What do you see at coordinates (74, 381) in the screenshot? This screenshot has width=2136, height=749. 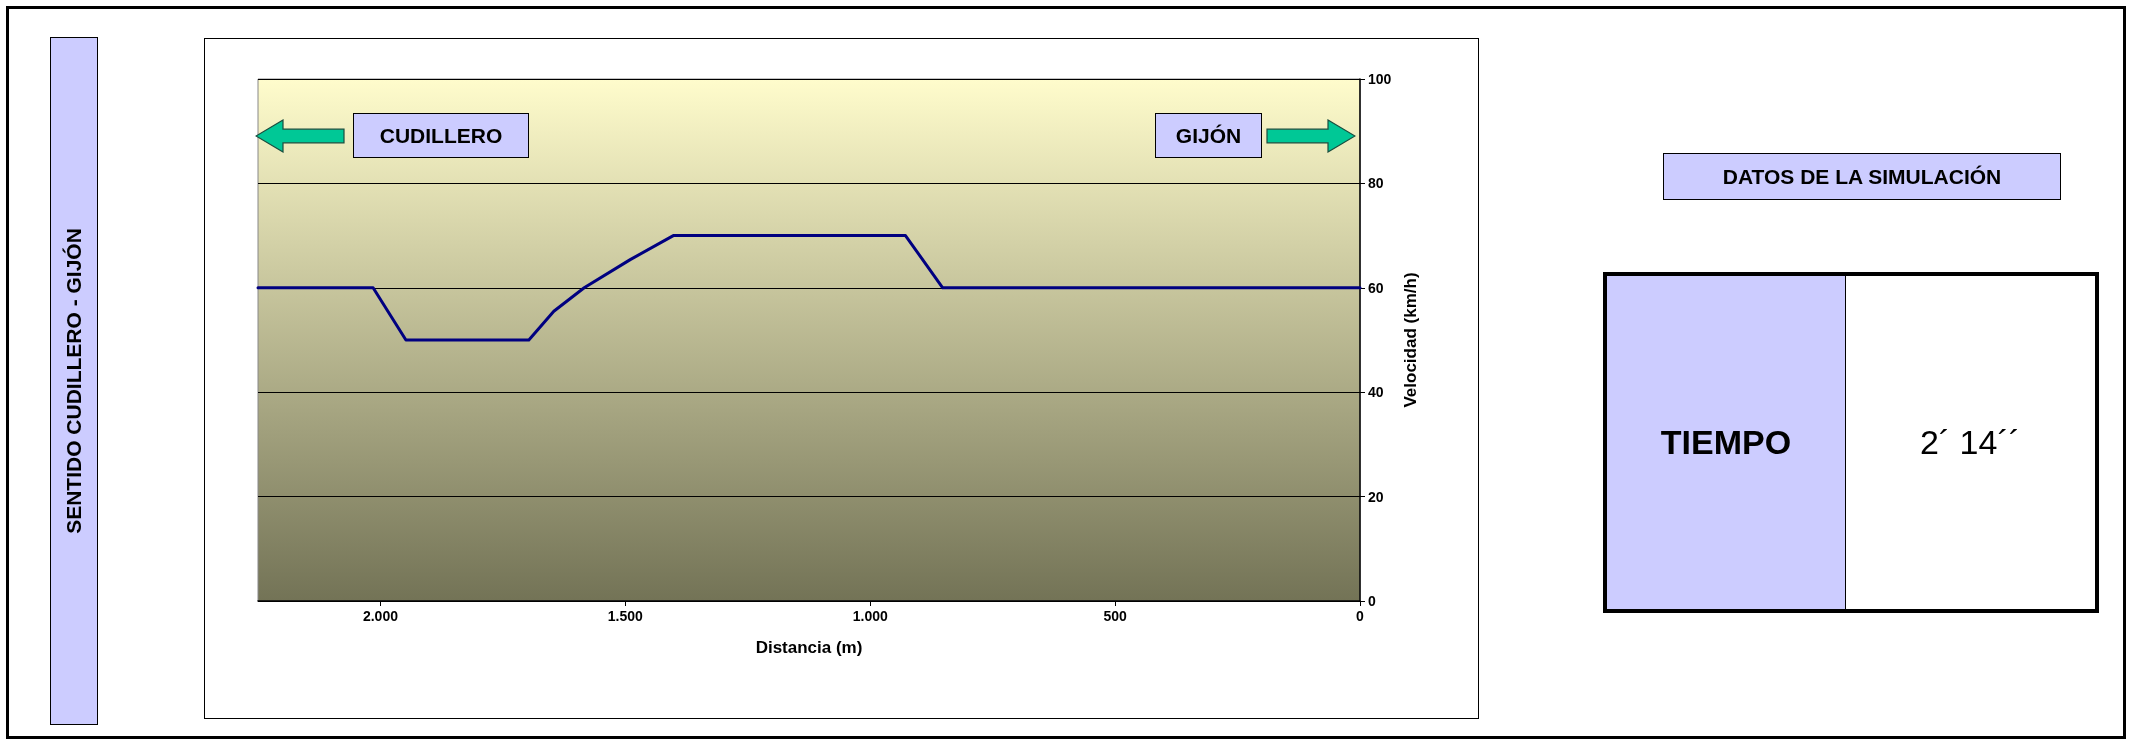 I see `text: SENTIDO CUDILLERO - GIJÓN` at bounding box center [74, 381].